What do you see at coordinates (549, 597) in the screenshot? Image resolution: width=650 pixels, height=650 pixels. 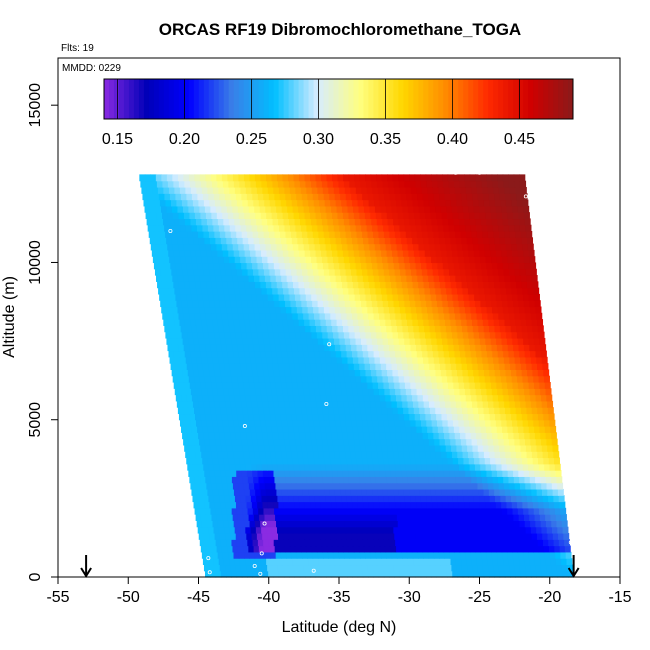 I see `x-tick-label: -20` at bounding box center [549, 597].